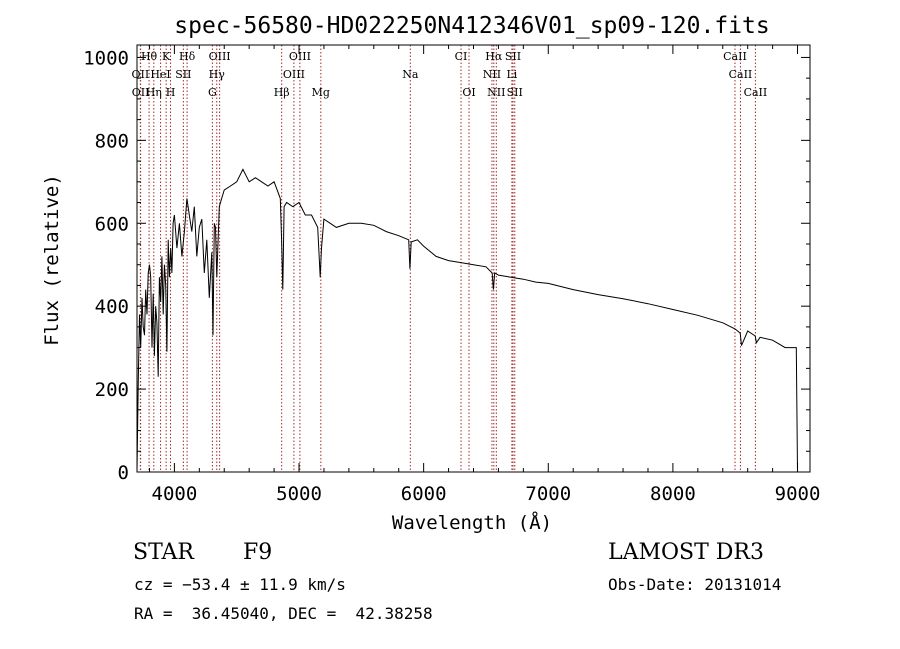 This screenshot has width=900, height=649. What do you see at coordinates (149, 56) in the screenshot?
I see `line-marker-label: Hθ` at bounding box center [149, 56].